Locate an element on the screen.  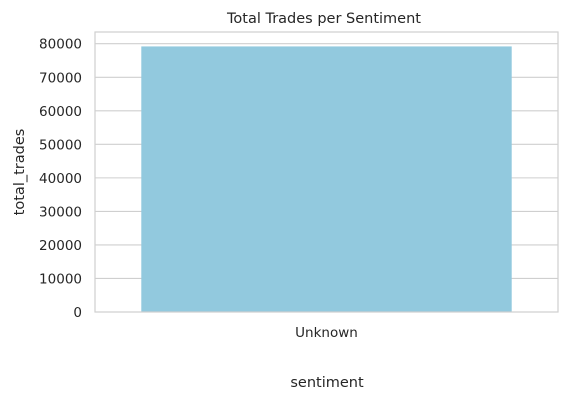
y-tick-label: 30000 is located at coordinates (60, 212).